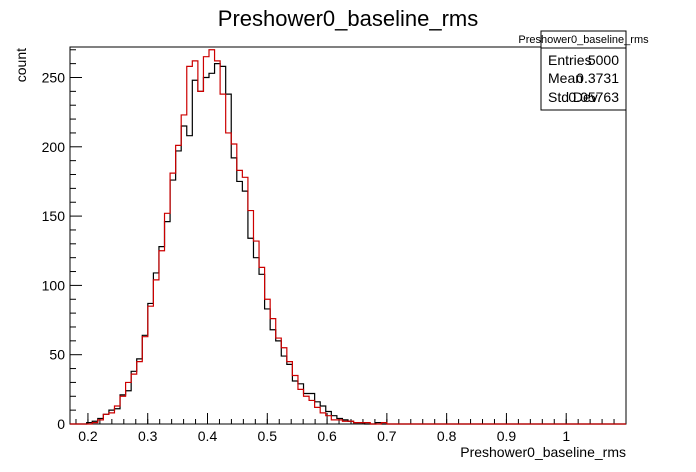 The width and height of the screenshot is (696, 472). I want to click on y-axis: 0 50 100 150 200 250, so click(62, 240).